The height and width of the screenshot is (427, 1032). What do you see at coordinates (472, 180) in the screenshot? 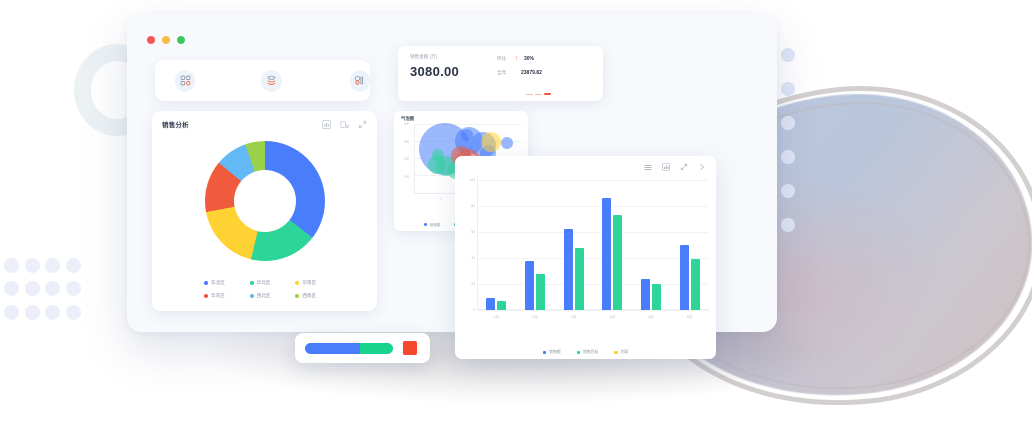
I see `bar-y-tick-label: 100` at bounding box center [472, 180].